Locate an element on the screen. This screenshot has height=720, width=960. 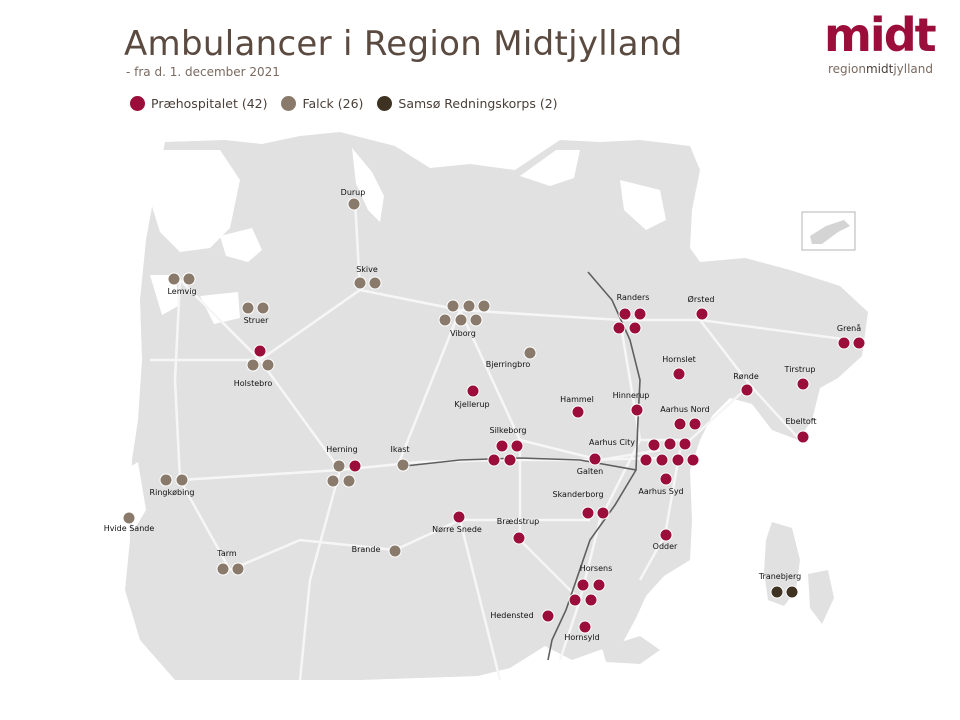
logo-sub-suffix: jylland is located at coordinates (913, 69).